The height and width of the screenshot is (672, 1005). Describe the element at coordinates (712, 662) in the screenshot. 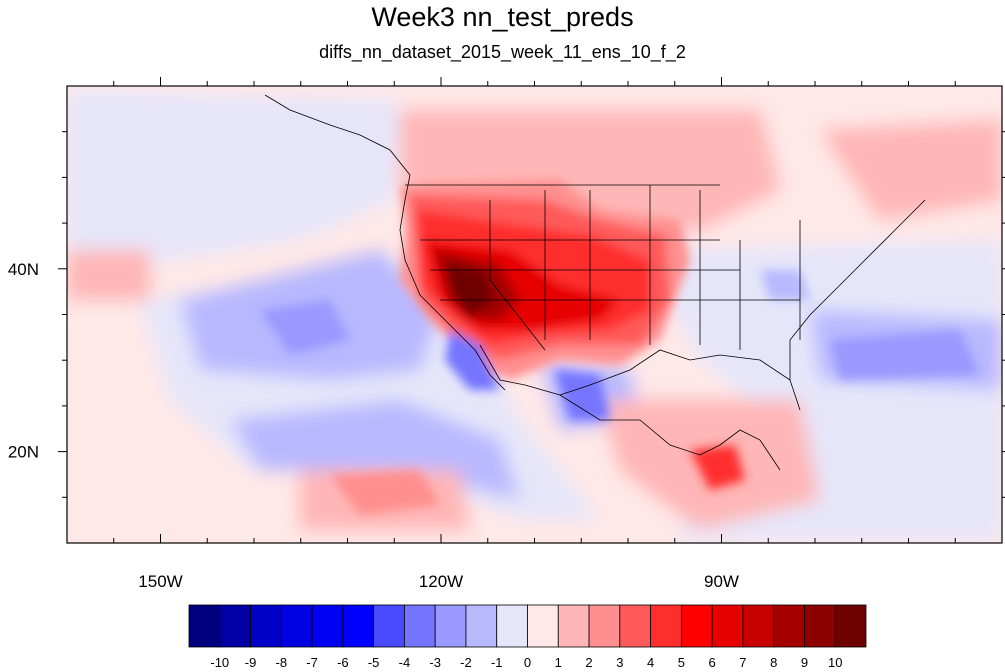

I see `colorbar-label: 6` at that location.